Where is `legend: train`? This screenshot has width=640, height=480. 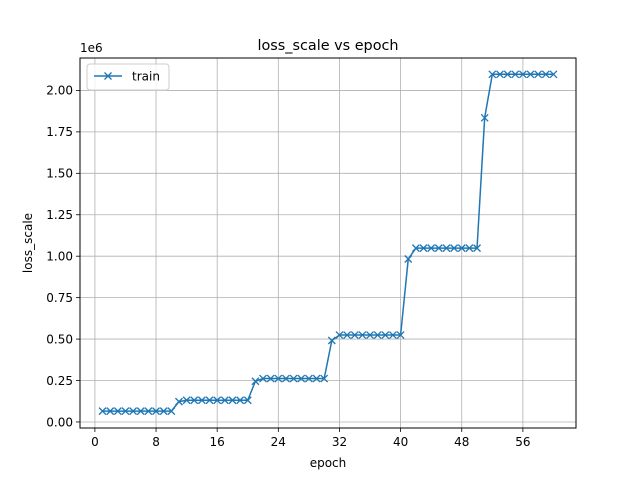
legend: train is located at coordinates (128, 77).